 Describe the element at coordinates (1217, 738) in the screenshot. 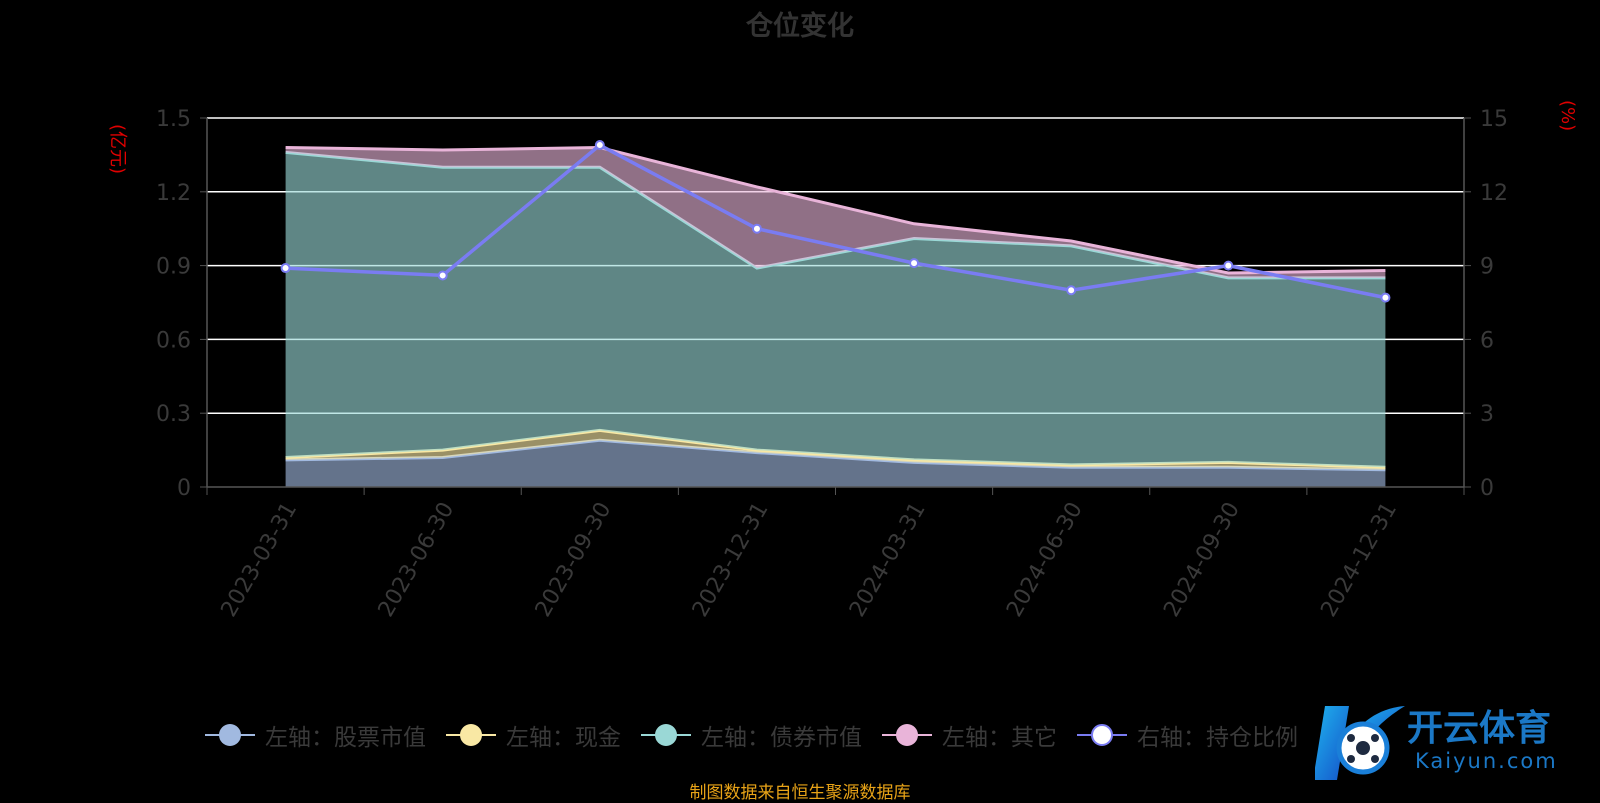

I see `legend-label: 右轴：持仓比例` at that location.